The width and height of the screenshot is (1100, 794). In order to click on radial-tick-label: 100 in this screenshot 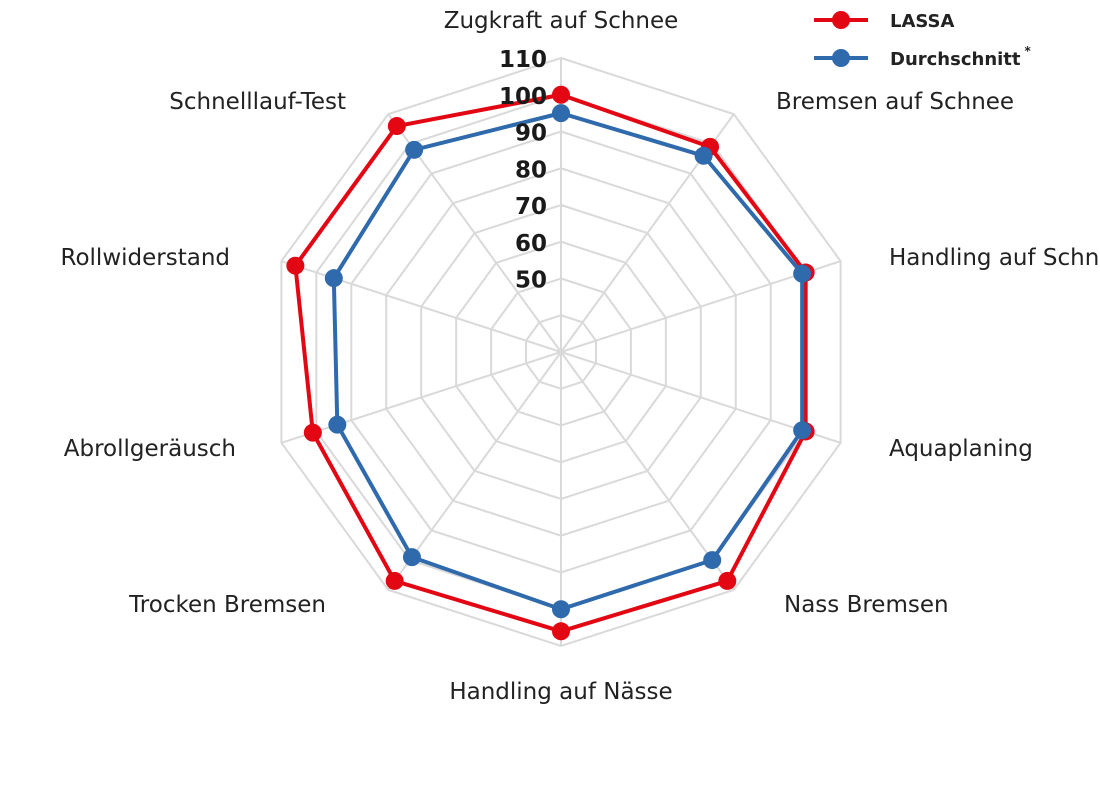, I will do `click(523, 97)`.